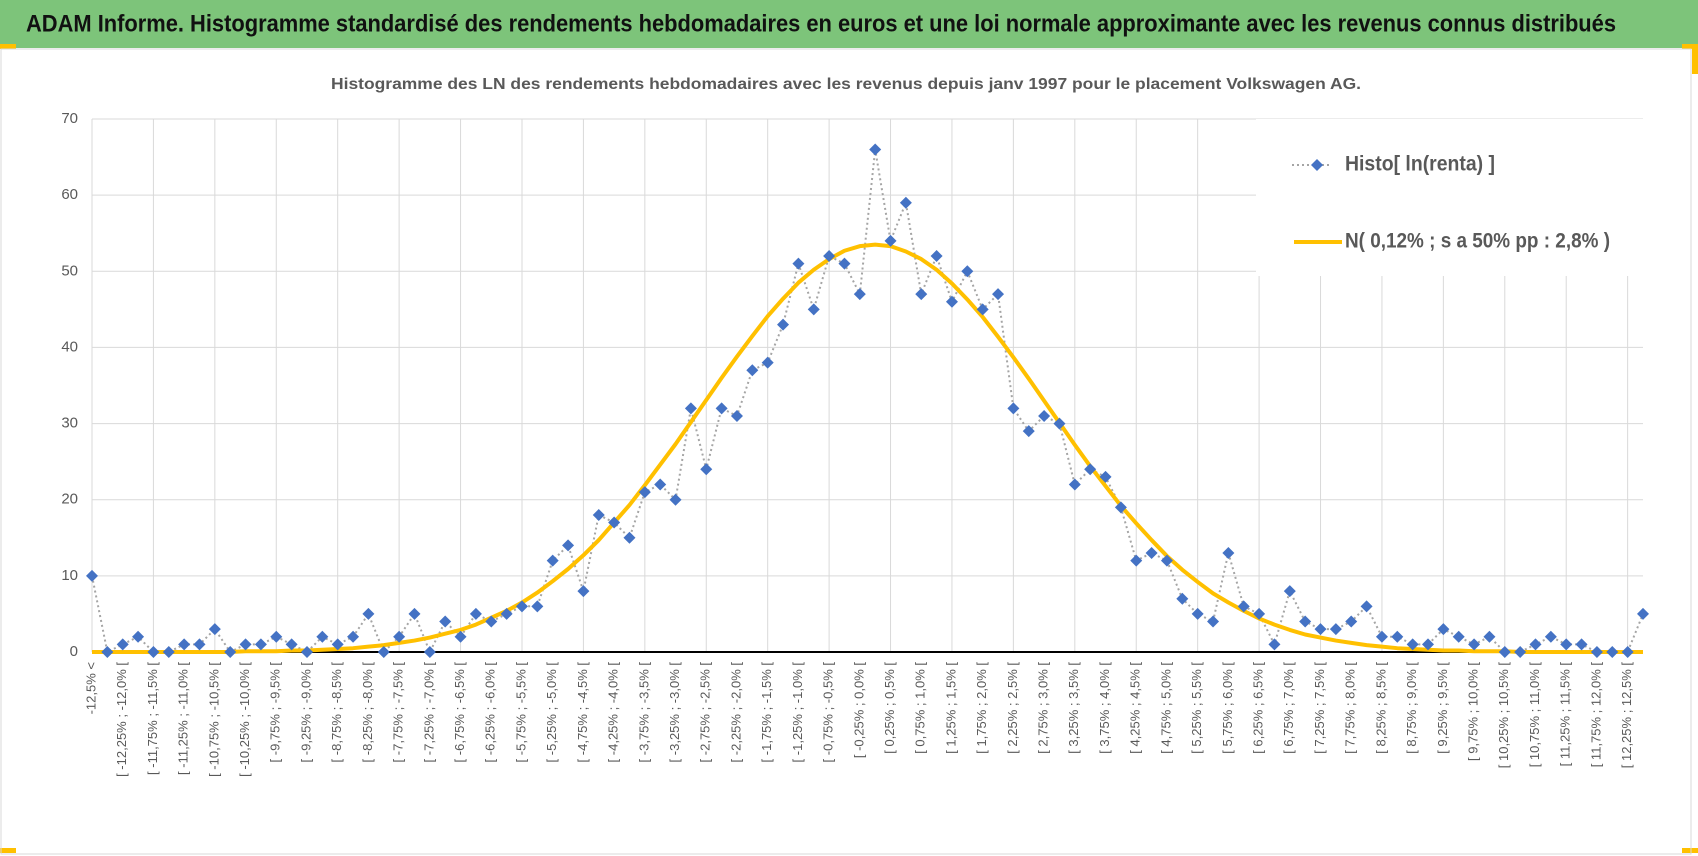 Image resolution: width=1698 pixels, height=856 pixels. What do you see at coordinates (305, 712) in the screenshot?
I see `x-tick-label: [ -9,25% ; -9,0% [` at bounding box center [305, 712].